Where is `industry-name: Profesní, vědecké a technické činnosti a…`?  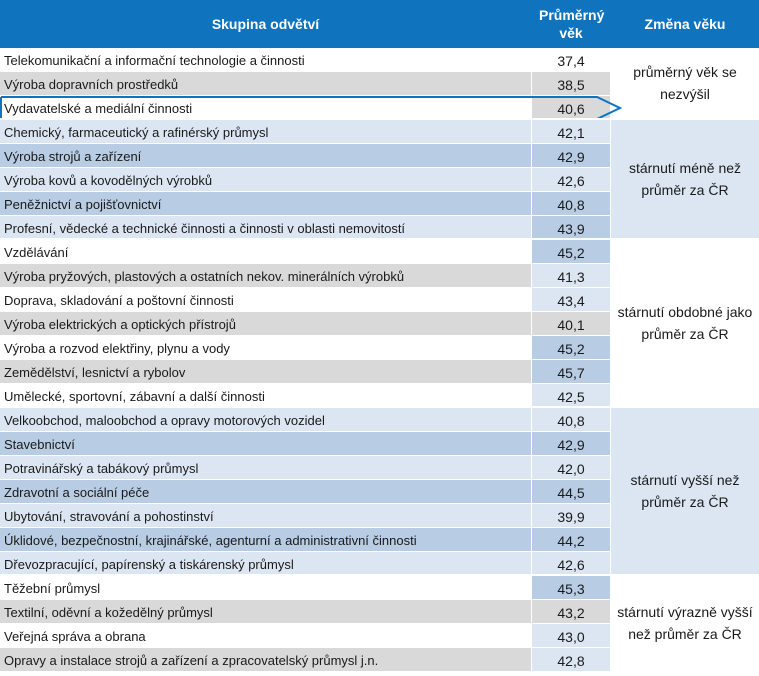
industry-name: Profesní, vědecké a technické činnosti a… is located at coordinates (265, 227).